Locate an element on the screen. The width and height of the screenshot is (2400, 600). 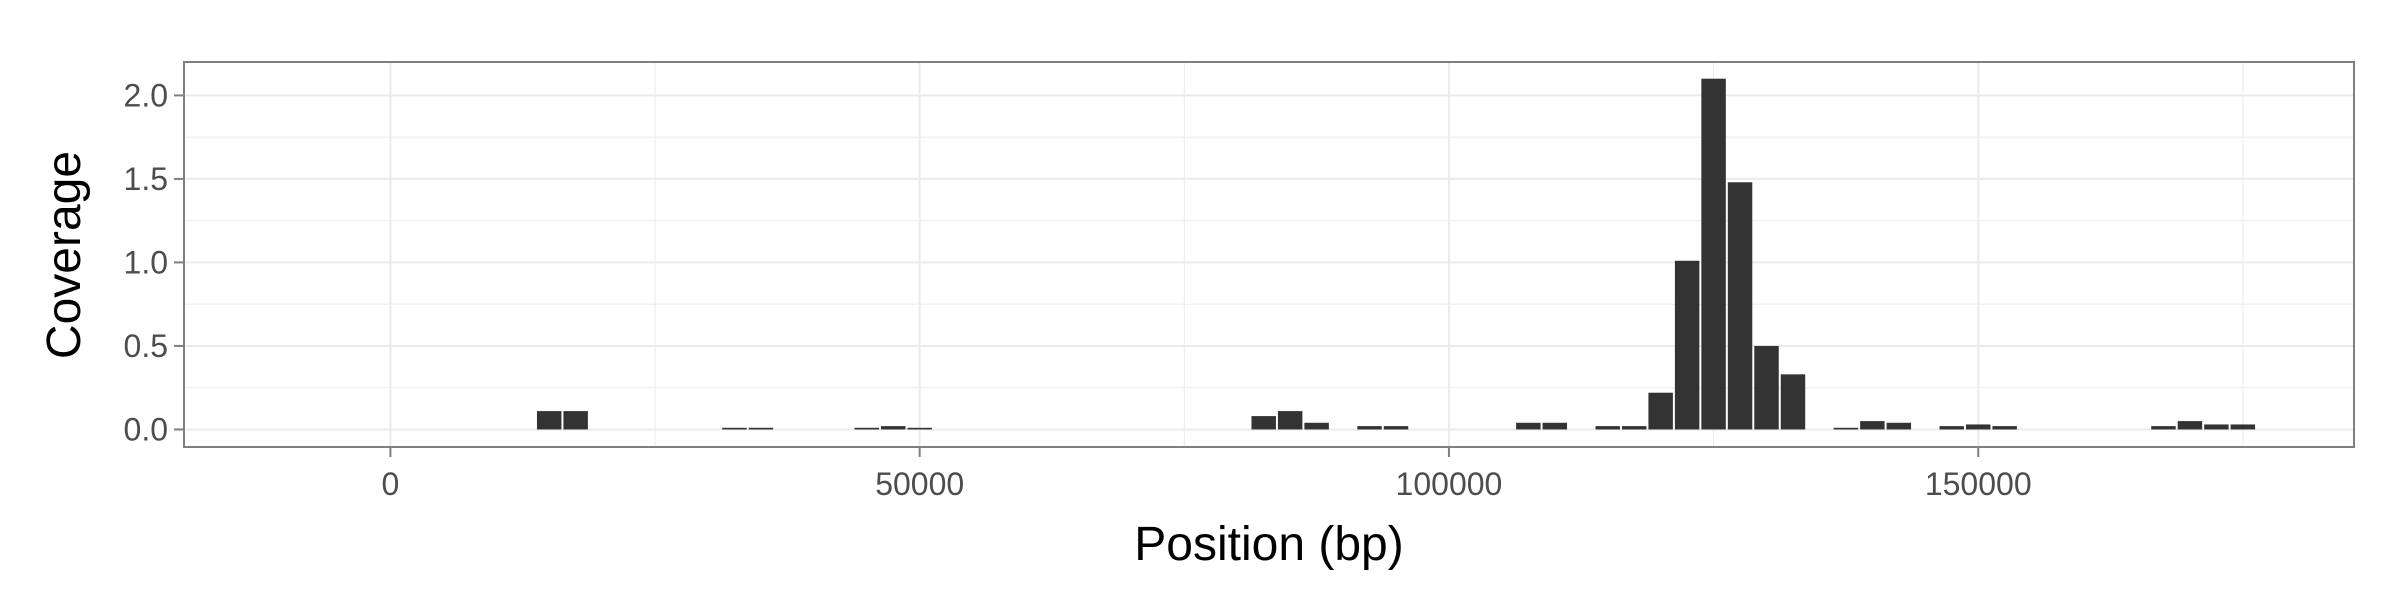
x-tick-label: 50000 is located at coordinates (919, 484).